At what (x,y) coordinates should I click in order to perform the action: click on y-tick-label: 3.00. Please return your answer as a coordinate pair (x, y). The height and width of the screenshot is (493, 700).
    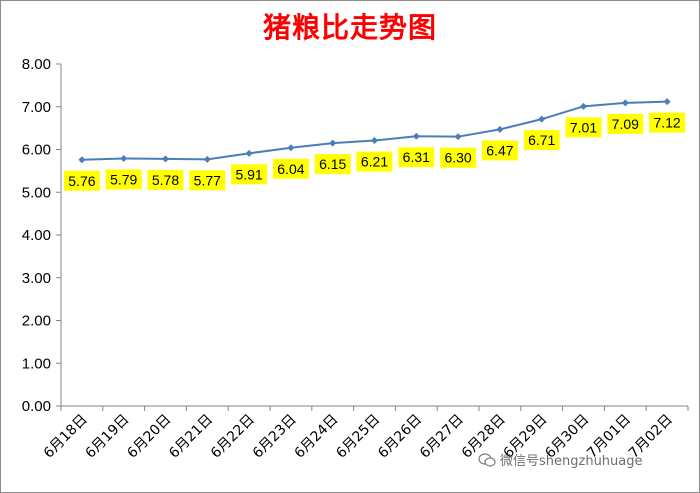
    Looking at the image, I should click on (36, 278).